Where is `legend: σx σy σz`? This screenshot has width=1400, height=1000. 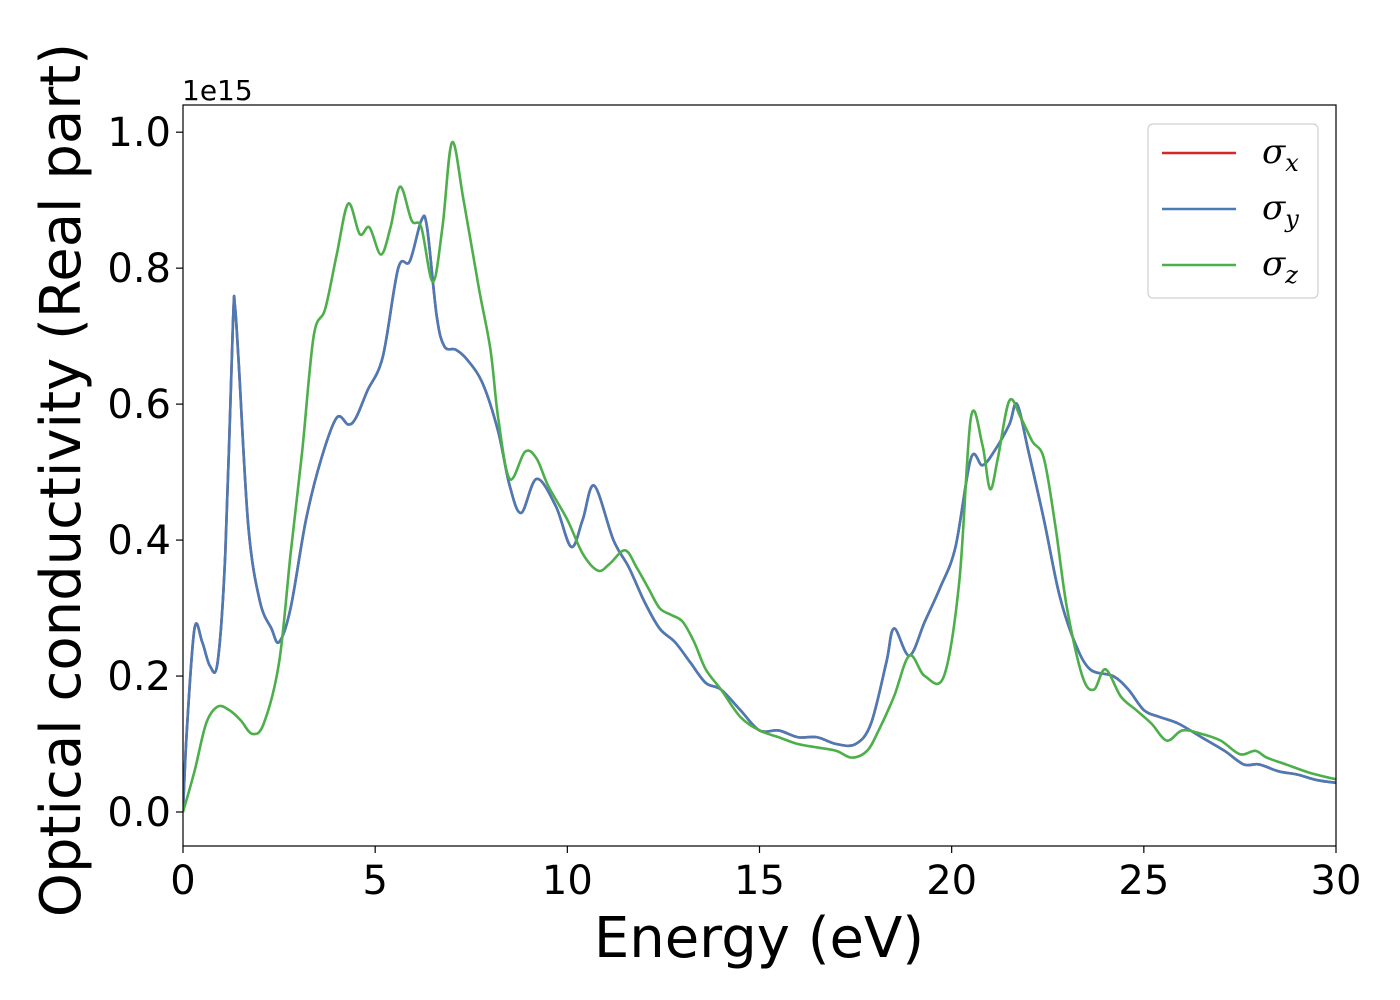
legend: σx σy σz is located at coordinates (1233, 211).